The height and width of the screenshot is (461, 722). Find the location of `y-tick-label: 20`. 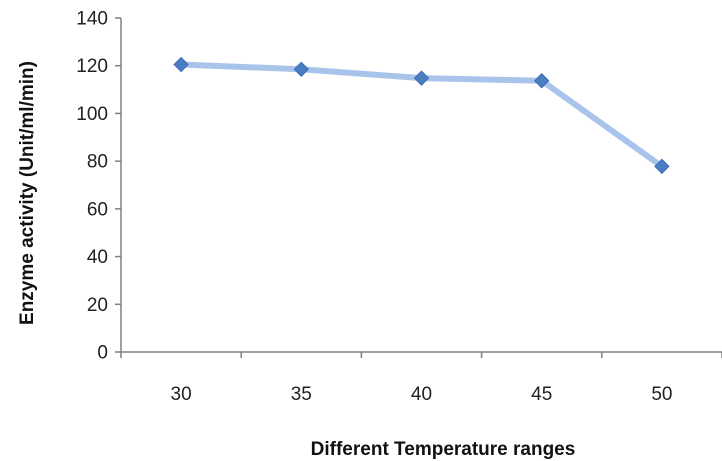

y-tick-label: 20 is located at coordinates (97, 305).